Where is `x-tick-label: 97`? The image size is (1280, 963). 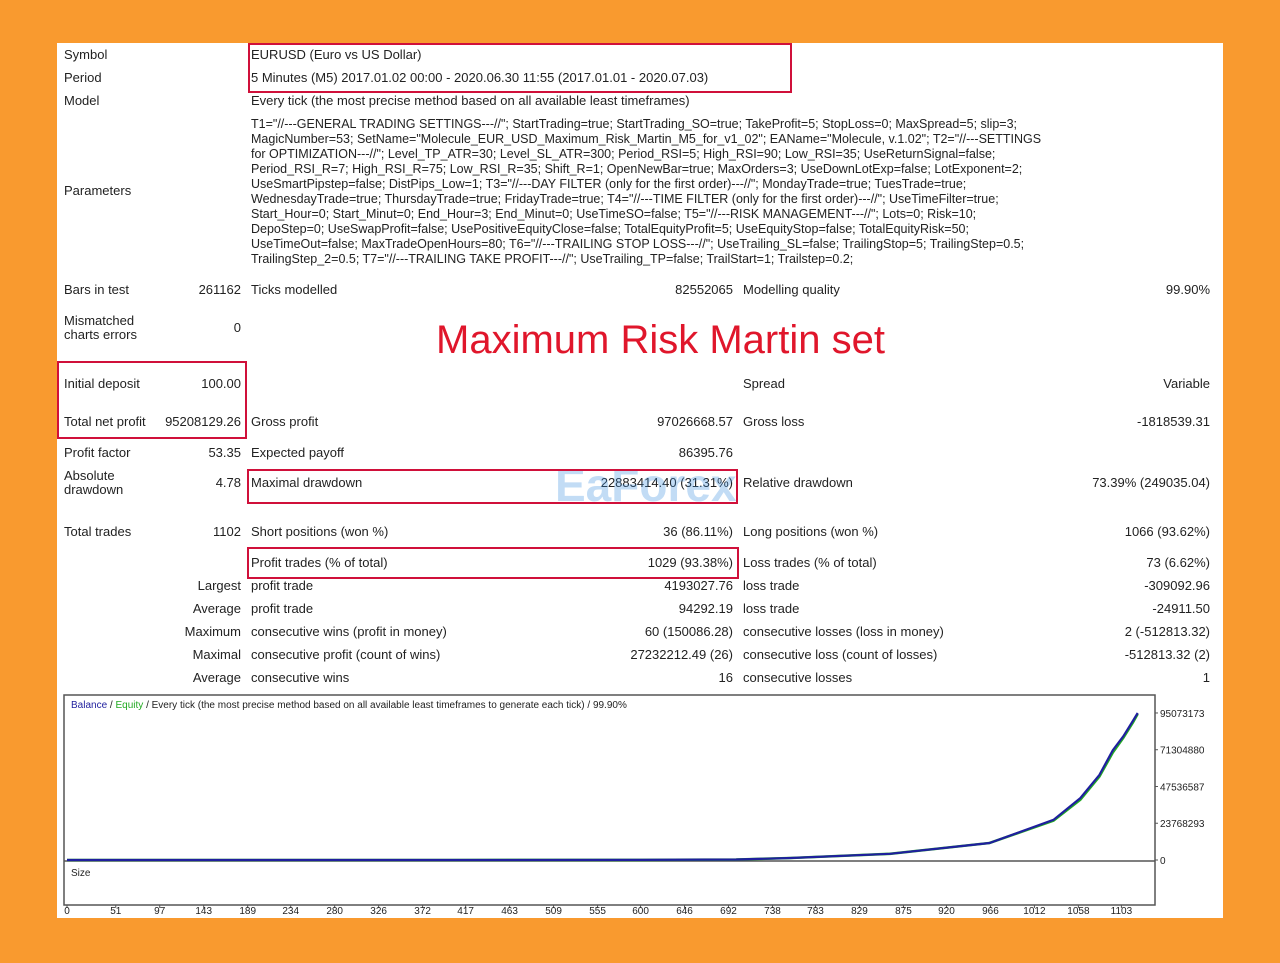 x-tick-label: 97 is located at coordinates (160, 911).